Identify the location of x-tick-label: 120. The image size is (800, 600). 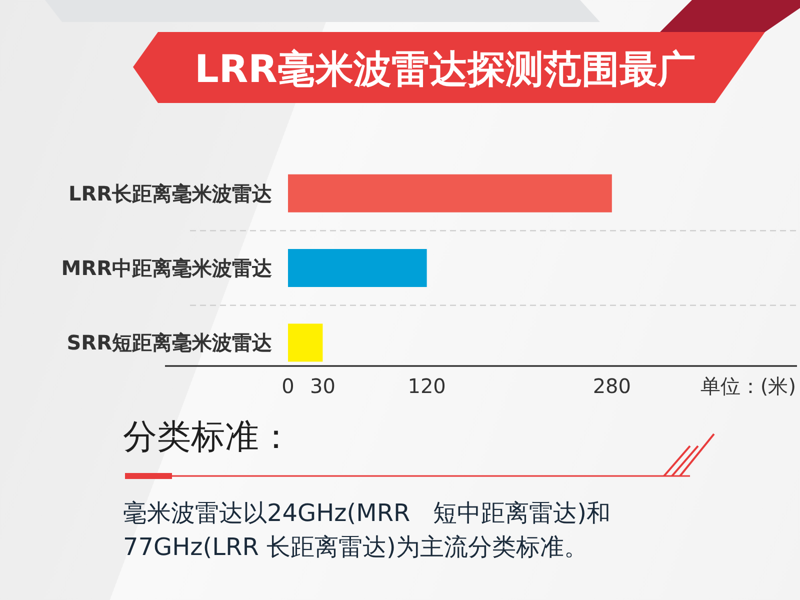
(427, 386).